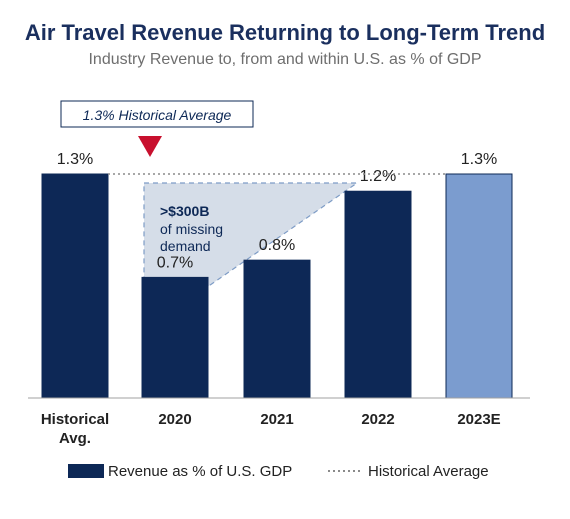 This screenshot has height=519, width=570. I want to click on legend-label-historical-average: Historical Average, so click(428, 471).